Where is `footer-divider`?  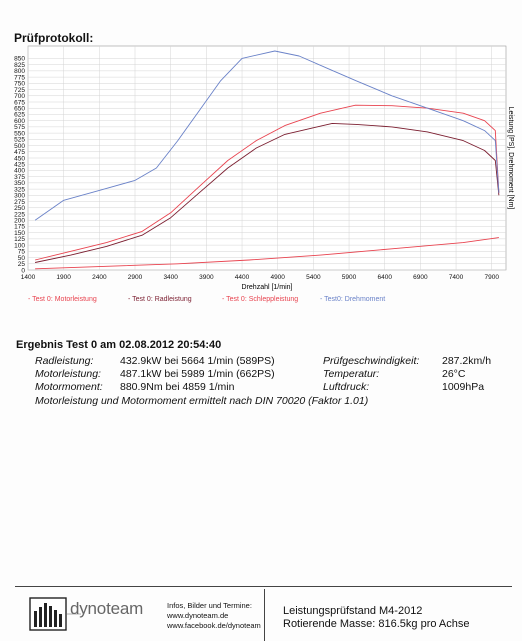
footer-divider is located at coordinates (264, 615).